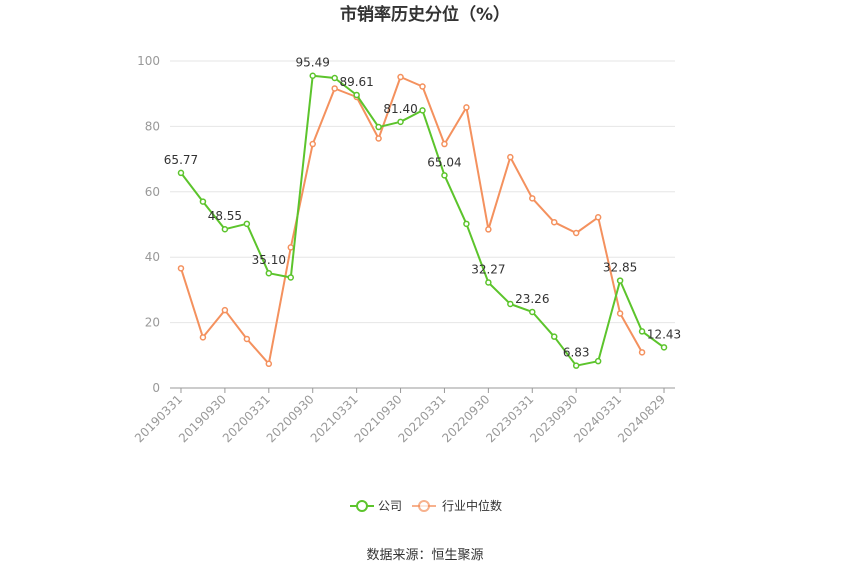 The width and height of the screenshot is (850, 575). What do you see at coordinates (532, 299) in the screenshot?
I see `data-label: 23.26` at bounding box center [532, 299].